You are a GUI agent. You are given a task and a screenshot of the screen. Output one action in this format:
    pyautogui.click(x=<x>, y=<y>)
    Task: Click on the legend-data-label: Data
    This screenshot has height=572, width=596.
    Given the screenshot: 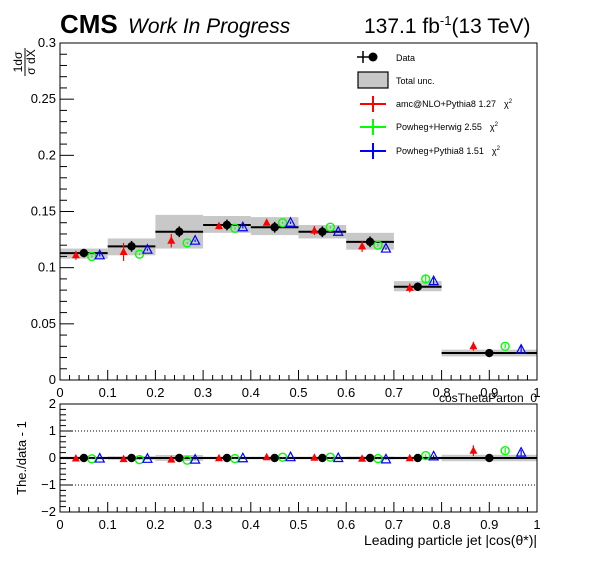 What is the action you would take?
    pyautogui.click(x=405, y=58)
    